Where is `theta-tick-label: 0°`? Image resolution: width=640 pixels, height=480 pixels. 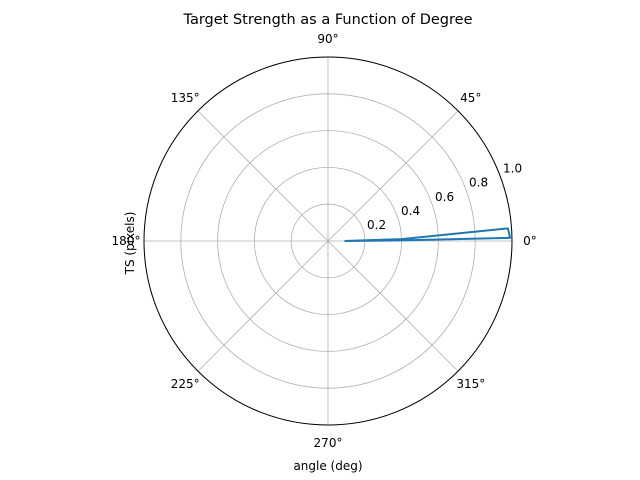 theta-tick-label: 0° is located at coordinates (530, 241).